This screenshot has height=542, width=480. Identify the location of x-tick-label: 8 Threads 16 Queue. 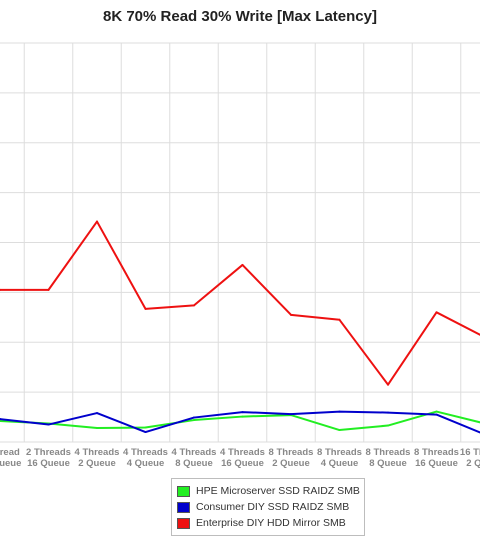
(436, 458).